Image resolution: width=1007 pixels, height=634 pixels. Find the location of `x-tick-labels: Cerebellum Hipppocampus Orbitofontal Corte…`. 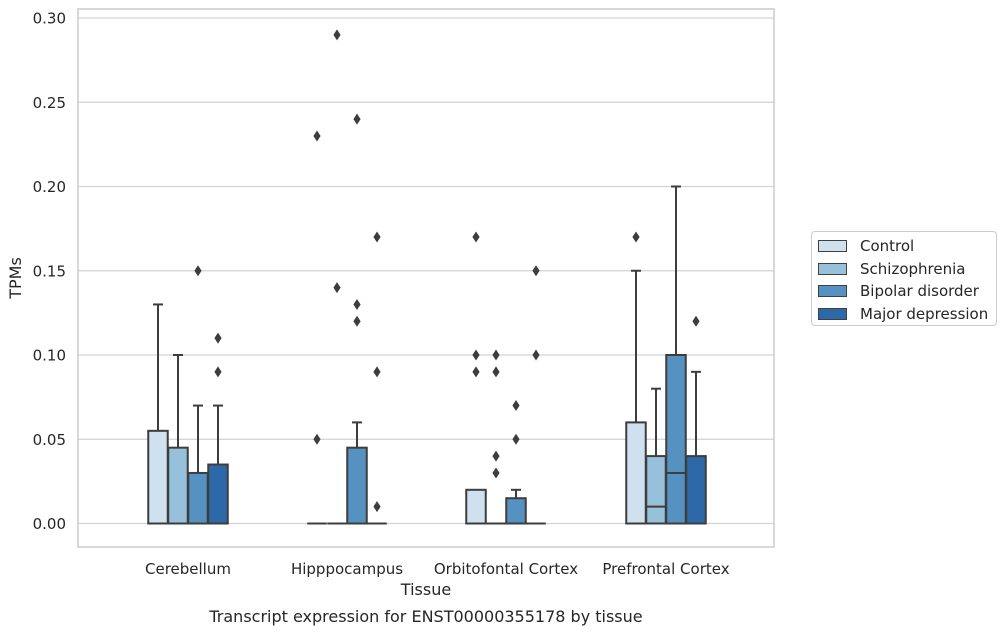

x-tick-labels: Cerebellum Hipppocampus Orbitofontal Corte… is located at coordinates (437, 569).